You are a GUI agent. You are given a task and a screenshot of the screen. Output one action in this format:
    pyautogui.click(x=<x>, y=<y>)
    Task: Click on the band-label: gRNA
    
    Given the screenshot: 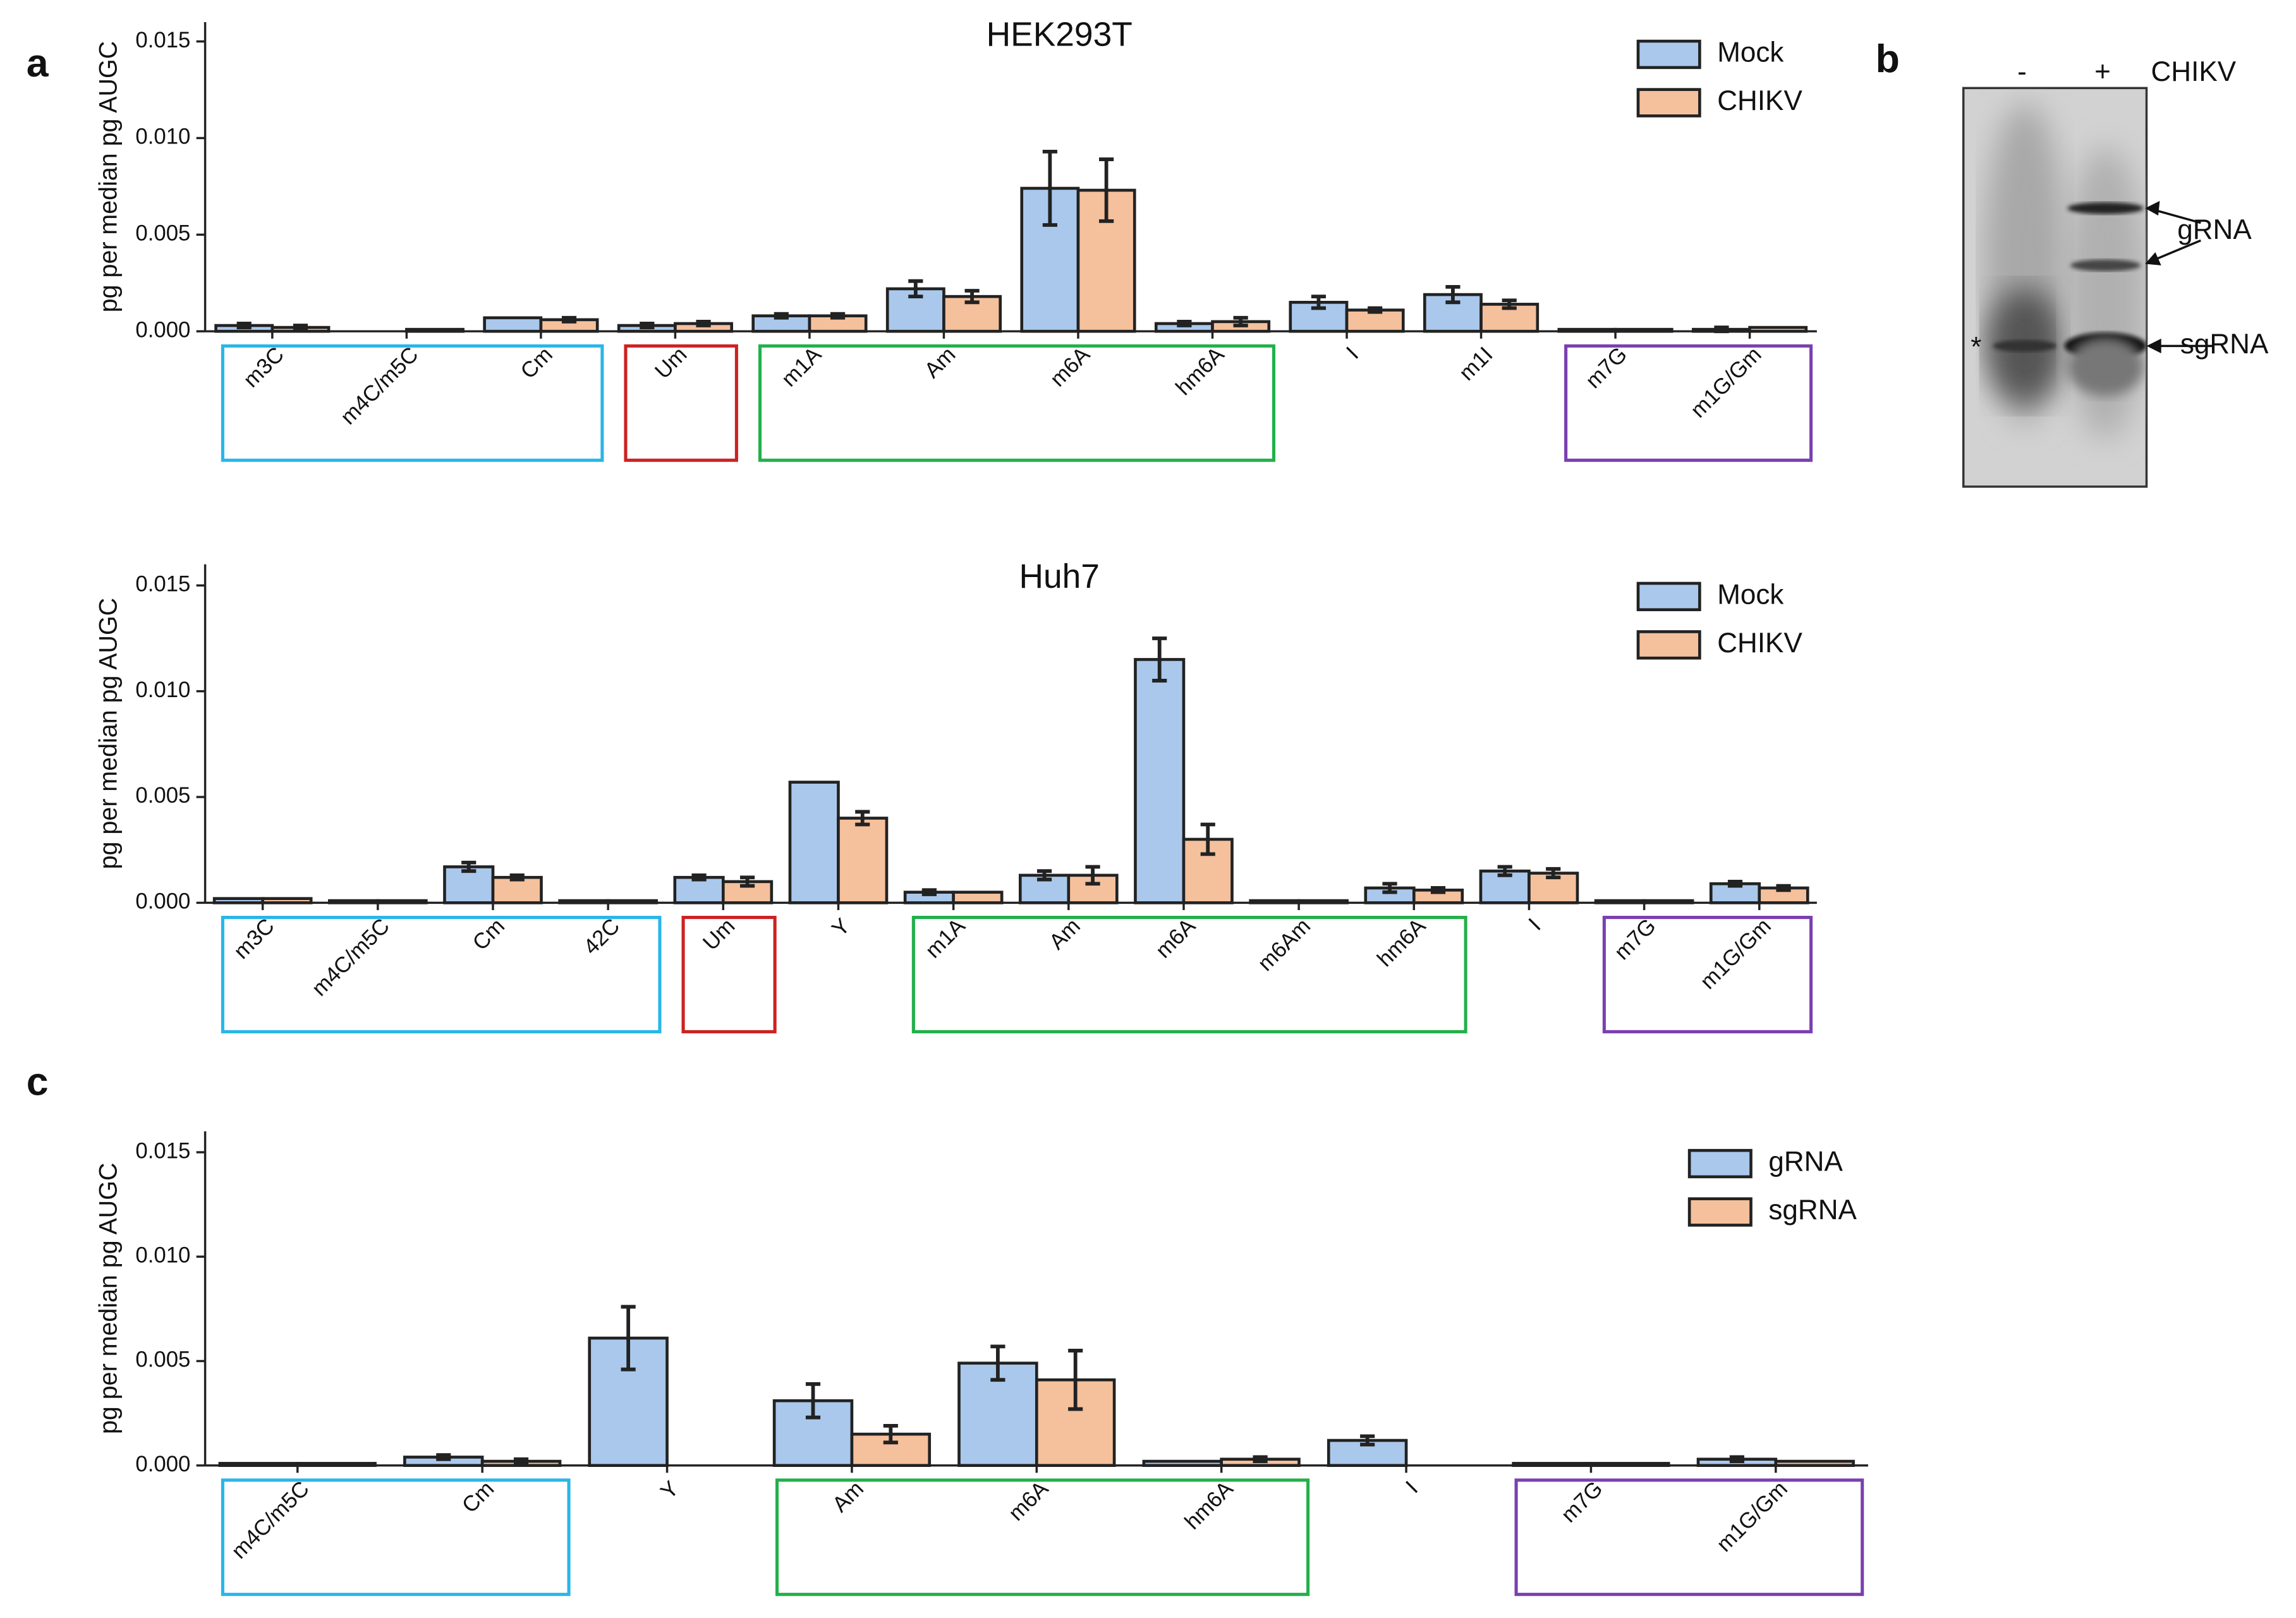 What is the action you would take?
    pyautogui.click(x=2214, y=229)
    